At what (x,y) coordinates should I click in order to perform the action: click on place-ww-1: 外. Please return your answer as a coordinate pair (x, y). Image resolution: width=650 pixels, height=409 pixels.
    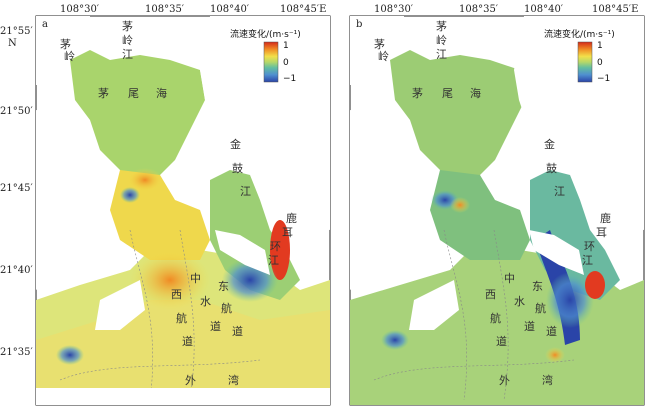
    Looking at the image, I should click on (190, 380).